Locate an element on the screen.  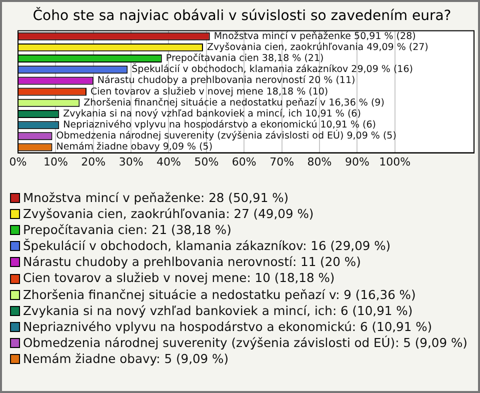
data-label: Zhoršenia finančnej situácie a nedostatku peňazí v 16,36 % (9) is located at coordinates (234, 102).